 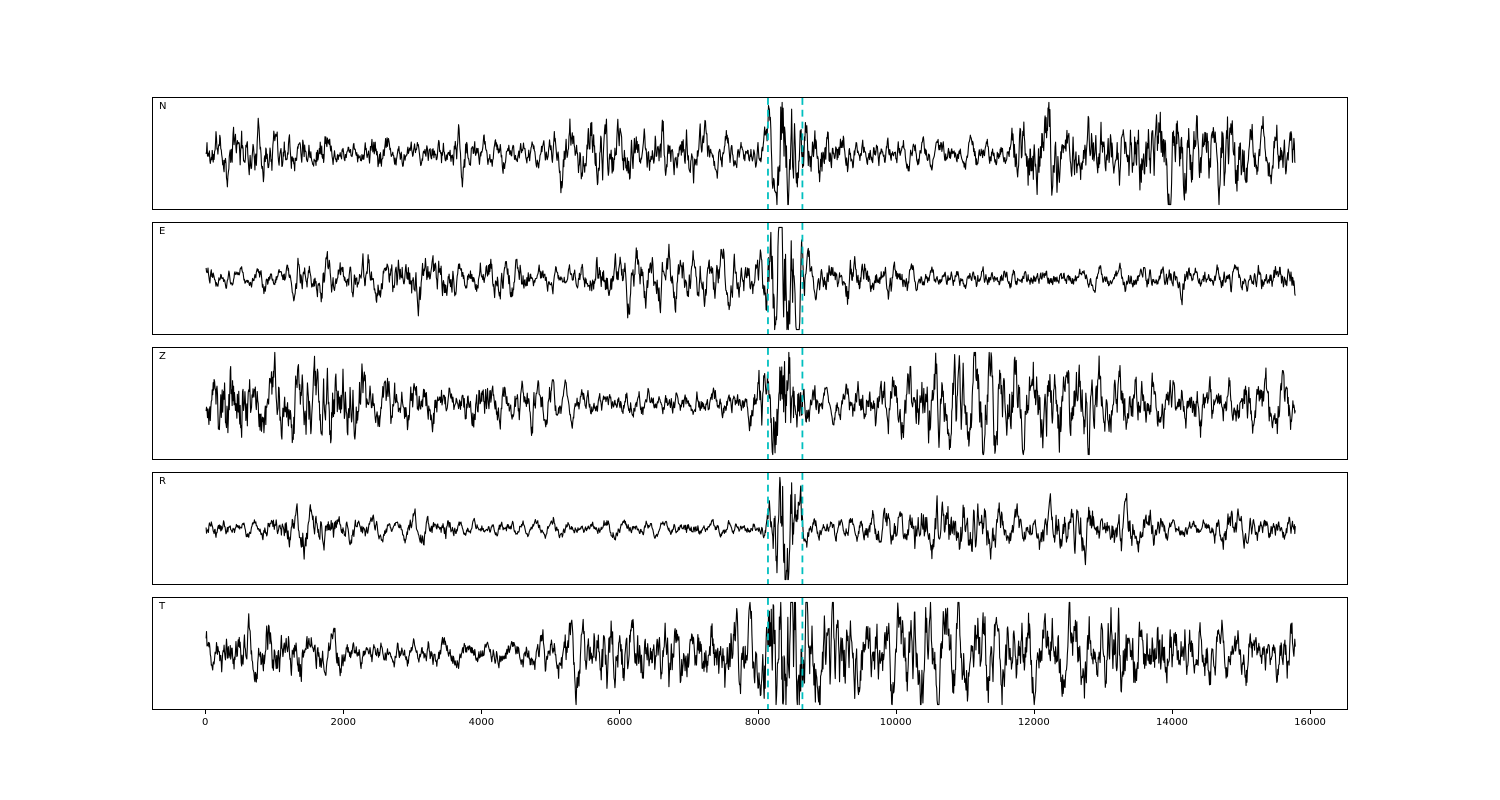 I want to click on waveform-plot-svg-T, so click(x=750, y=653).